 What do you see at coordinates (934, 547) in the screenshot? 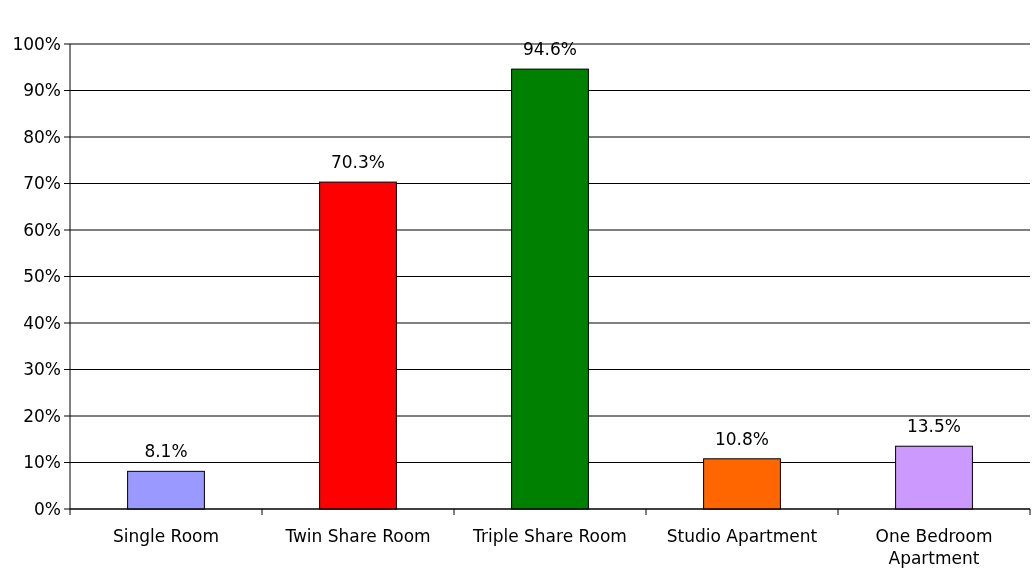
I see `x-tick-label: One Bedroom Apartment` at bounding box center [934, 547].